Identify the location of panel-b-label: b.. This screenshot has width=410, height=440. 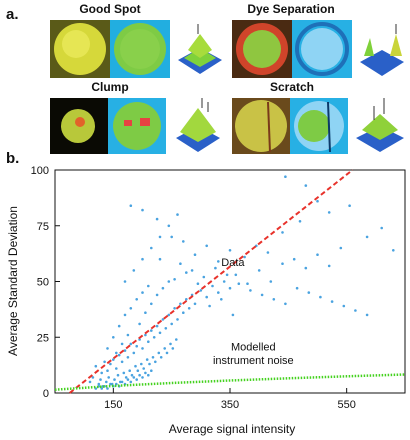
(13, 158).